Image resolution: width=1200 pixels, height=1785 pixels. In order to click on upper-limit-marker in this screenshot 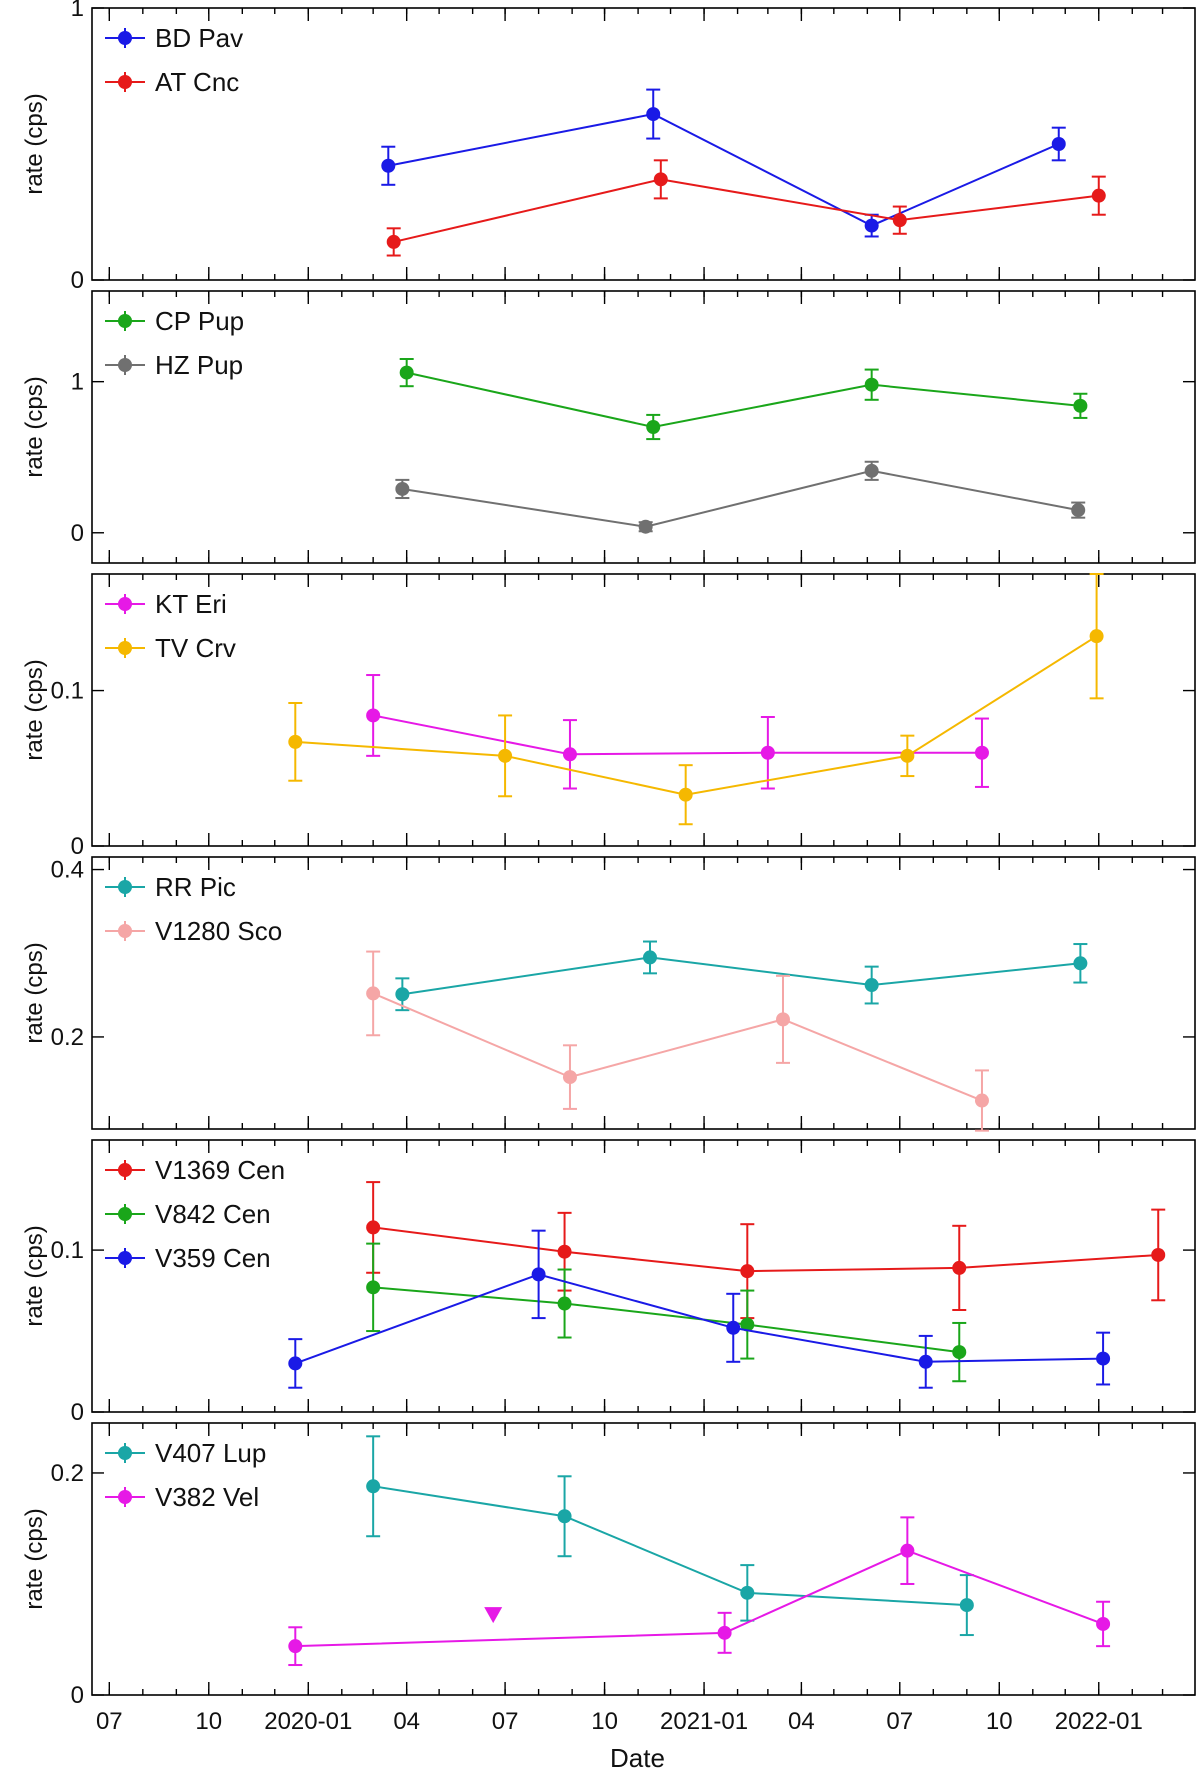, I will do `click(493, 1615)`.